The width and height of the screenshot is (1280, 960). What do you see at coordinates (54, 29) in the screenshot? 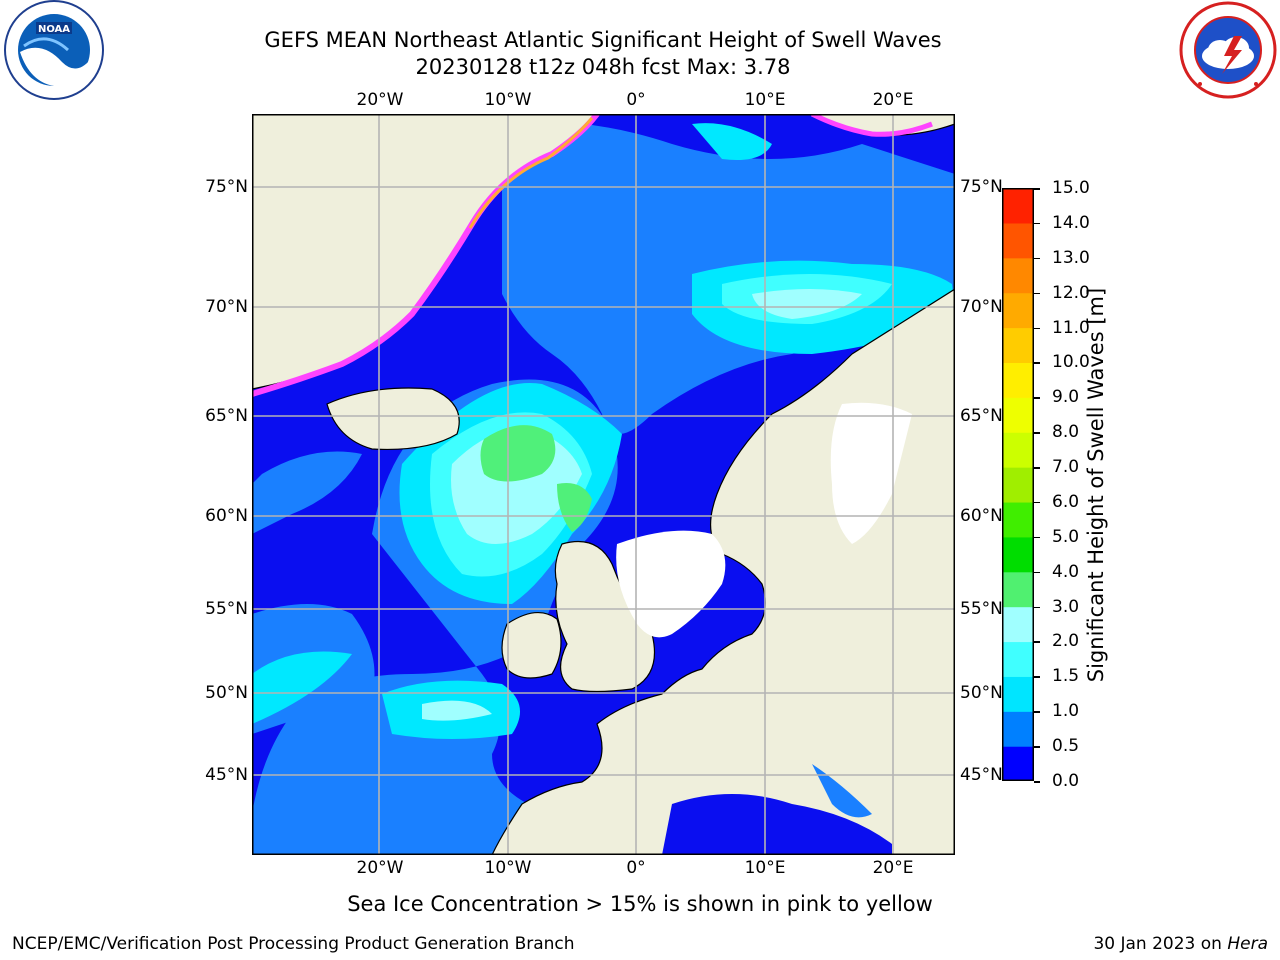
I see `svg-text: NOAA` at bounding box center [54, 29].